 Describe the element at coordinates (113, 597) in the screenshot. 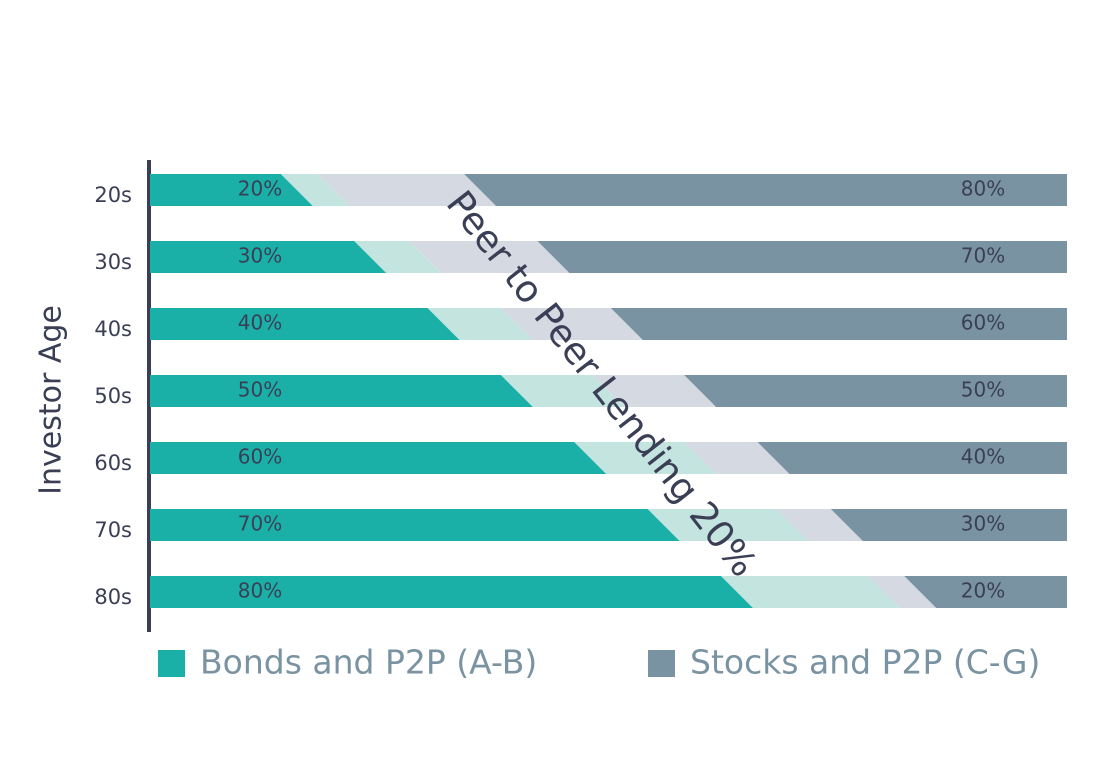

I see `y-tick-label: 80s` at that location.